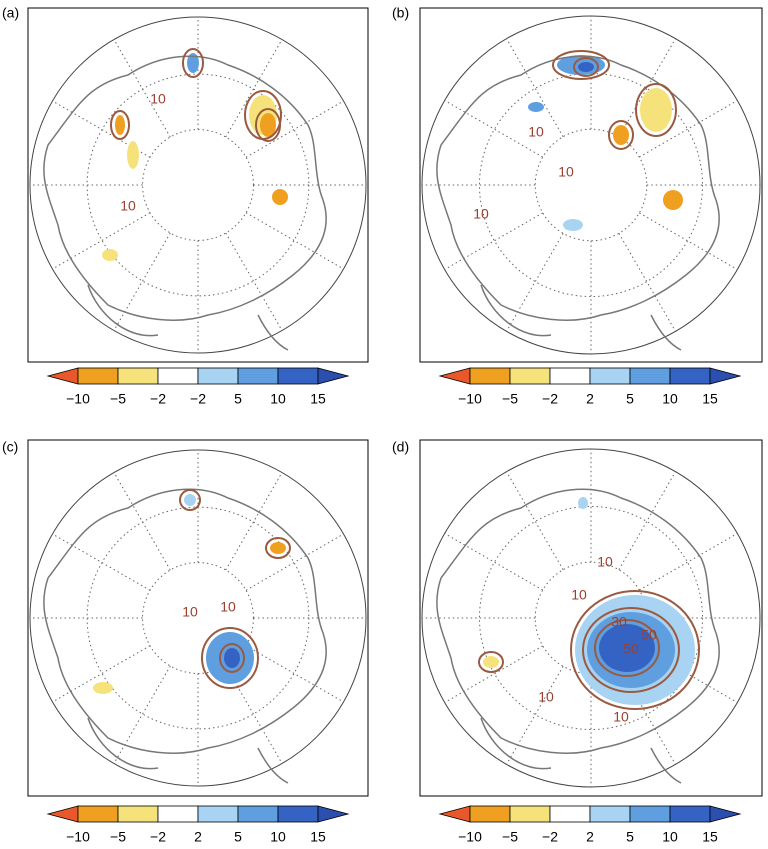  What do you see at coordinates (198, 836) in the screenshot?
I see `colorbar-tick-label: 2` at bounding box center [198, 836].